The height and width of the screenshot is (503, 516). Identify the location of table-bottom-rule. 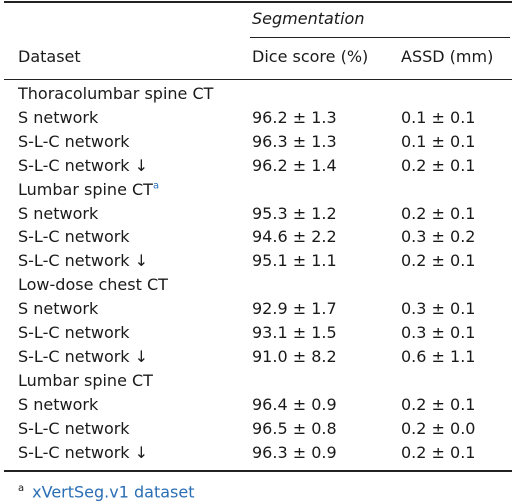
(258, 471).